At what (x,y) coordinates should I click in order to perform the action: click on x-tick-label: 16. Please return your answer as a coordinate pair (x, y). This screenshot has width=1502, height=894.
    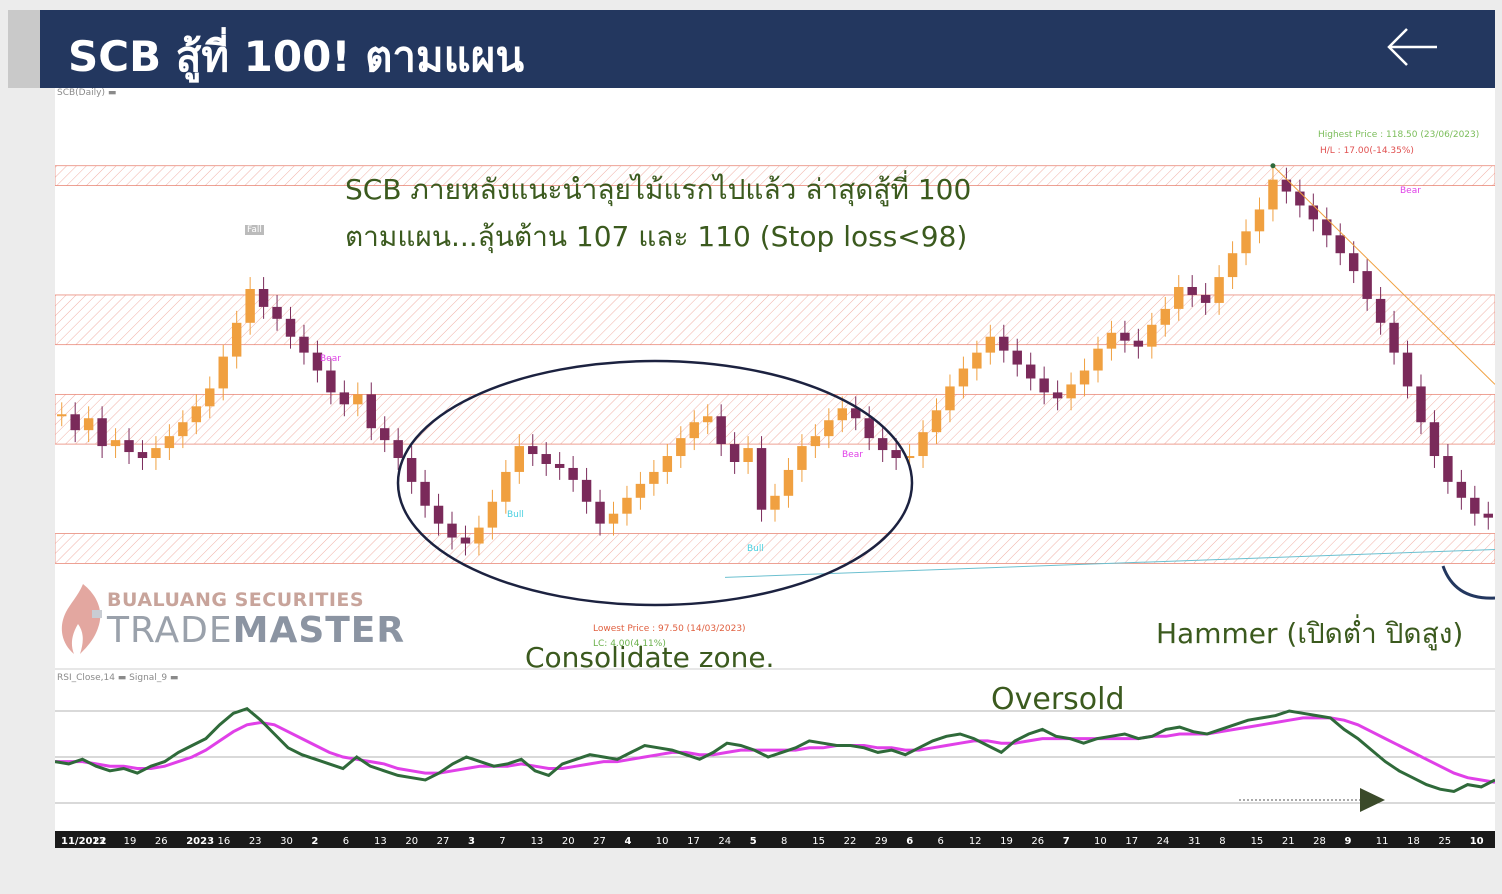
    Looking at the image, I should click on (224, 841).